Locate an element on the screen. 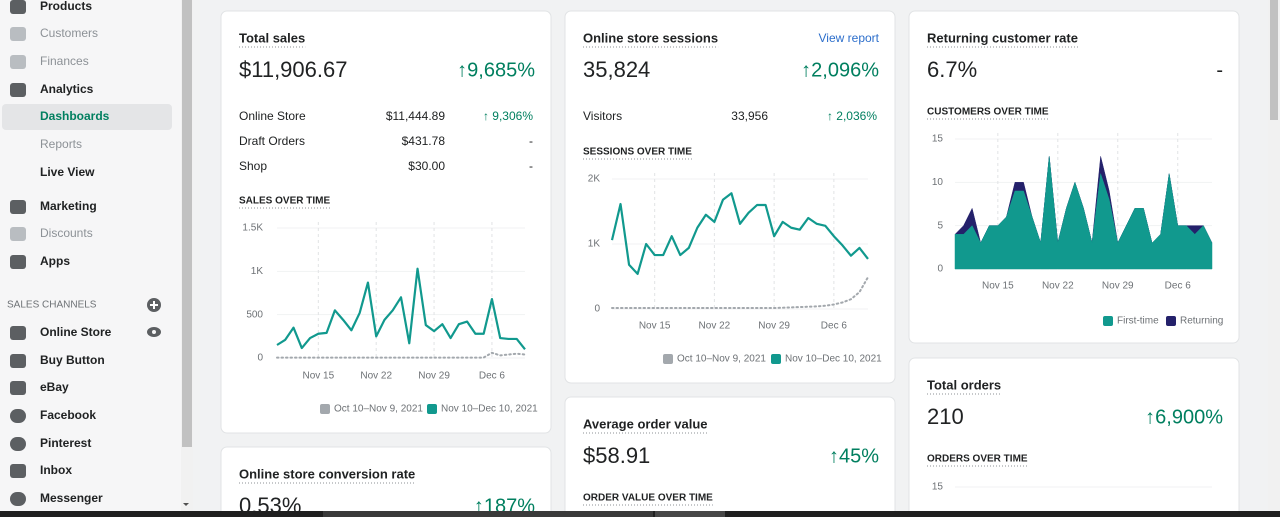 The width and height of the screenshot is (1280, 517). row-label: Draft Orders is located at coordinates (272, 141).